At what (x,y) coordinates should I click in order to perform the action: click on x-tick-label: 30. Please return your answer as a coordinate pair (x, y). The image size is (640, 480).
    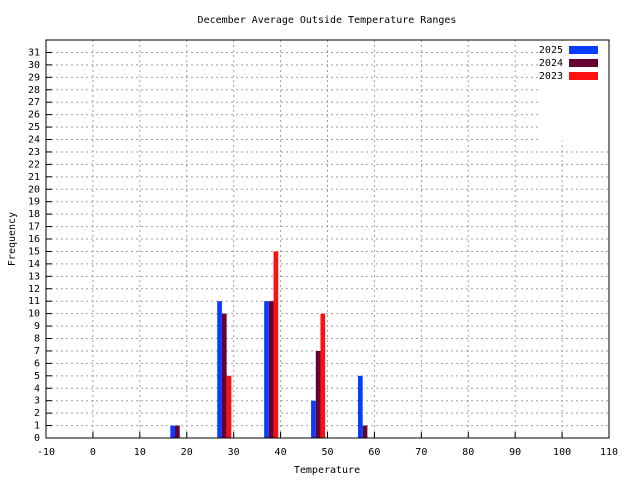
    Looking at the image, I should click on (234, 452).